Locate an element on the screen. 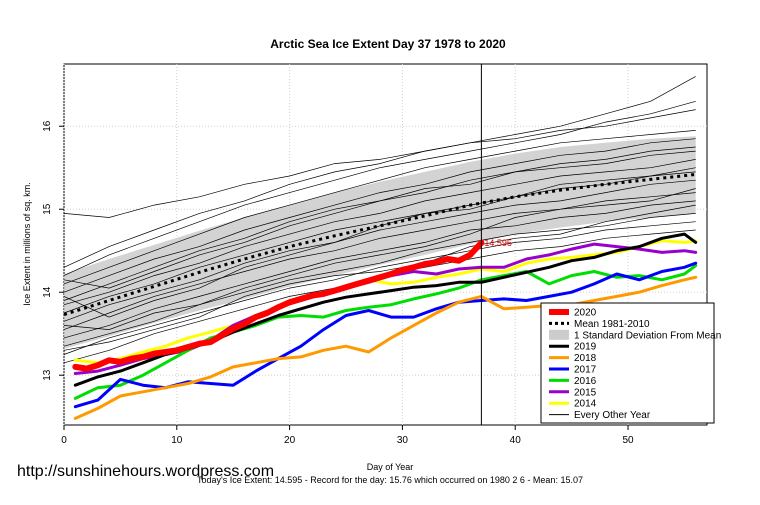  x-axis-label: Day of Year is located at coordinates (390, 467).